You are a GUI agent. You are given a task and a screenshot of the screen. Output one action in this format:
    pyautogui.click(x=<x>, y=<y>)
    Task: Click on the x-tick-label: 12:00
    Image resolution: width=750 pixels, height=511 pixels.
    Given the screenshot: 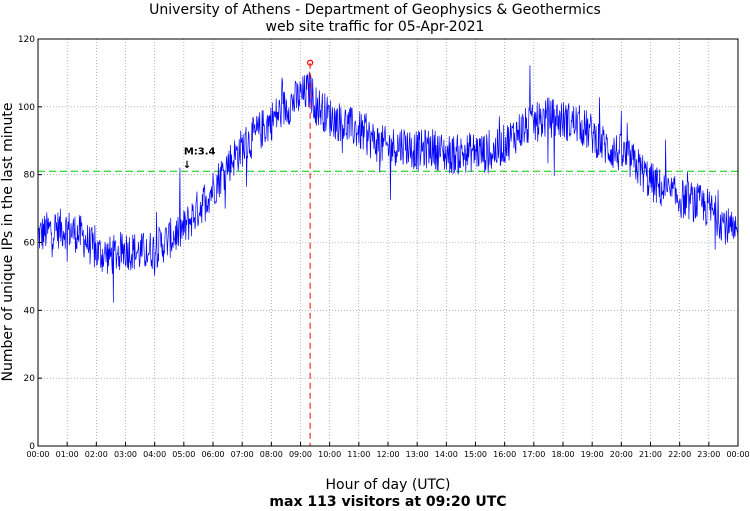 What is the action you would take?
    pyautogui.click(x=387, y=454)
    